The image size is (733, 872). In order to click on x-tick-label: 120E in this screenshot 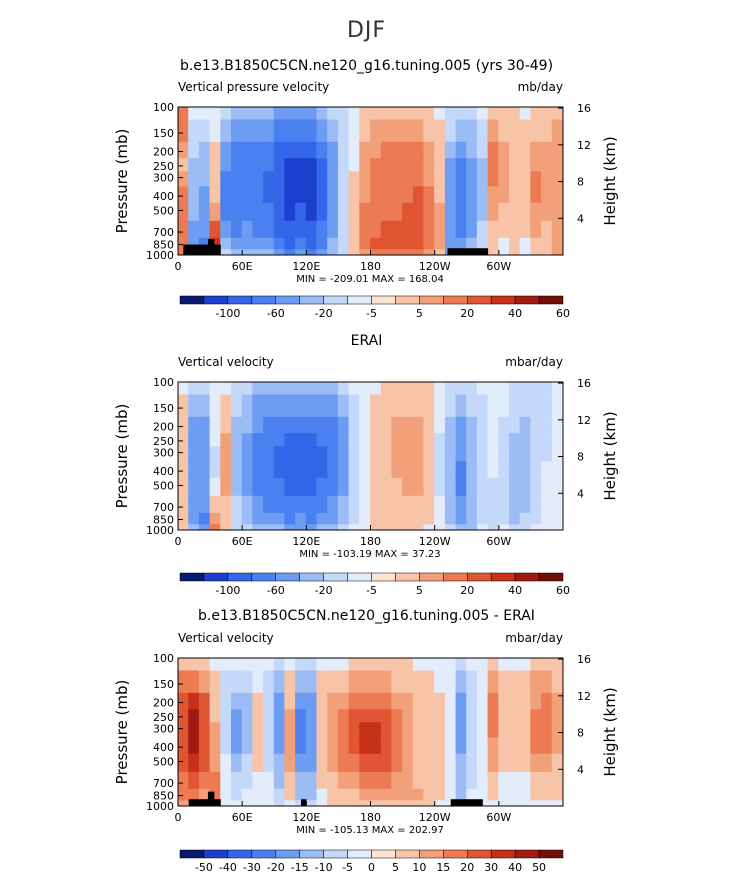, I will do `click(306, 266)`.